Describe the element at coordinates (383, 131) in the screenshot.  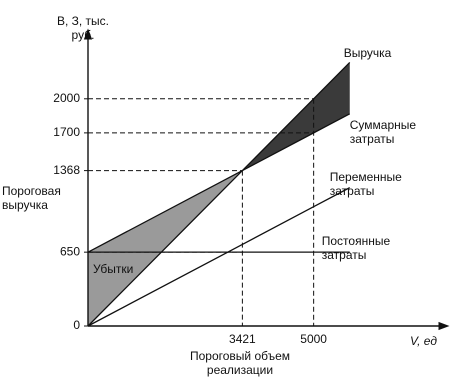
I see `series-label: Суммарные затраты` at that location.